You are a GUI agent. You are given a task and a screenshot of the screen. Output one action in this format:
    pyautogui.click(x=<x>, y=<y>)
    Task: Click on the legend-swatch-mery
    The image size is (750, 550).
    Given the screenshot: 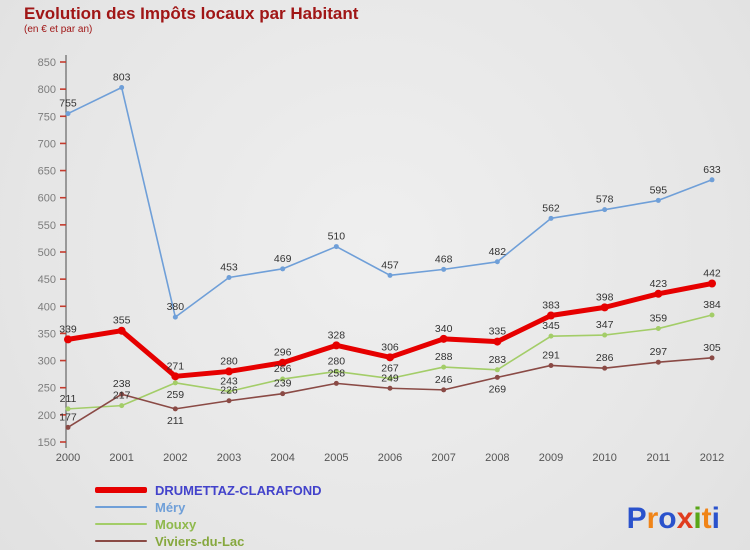 What is the action you would take?
    pyautogui.click(x=121, y=507)
    